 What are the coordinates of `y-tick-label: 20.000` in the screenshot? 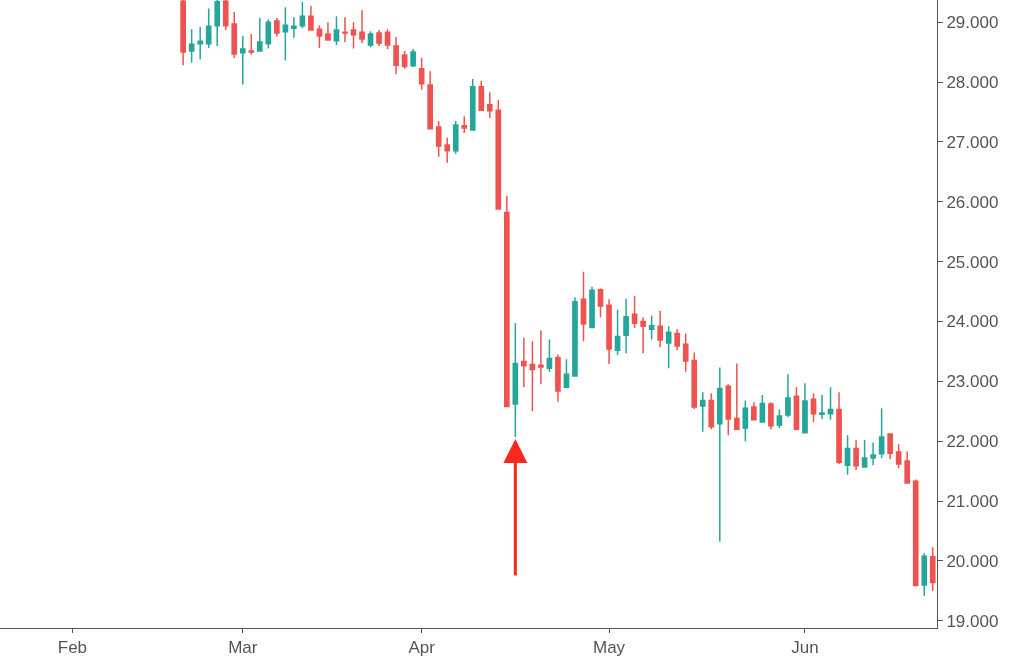 It's located at (972, 561).